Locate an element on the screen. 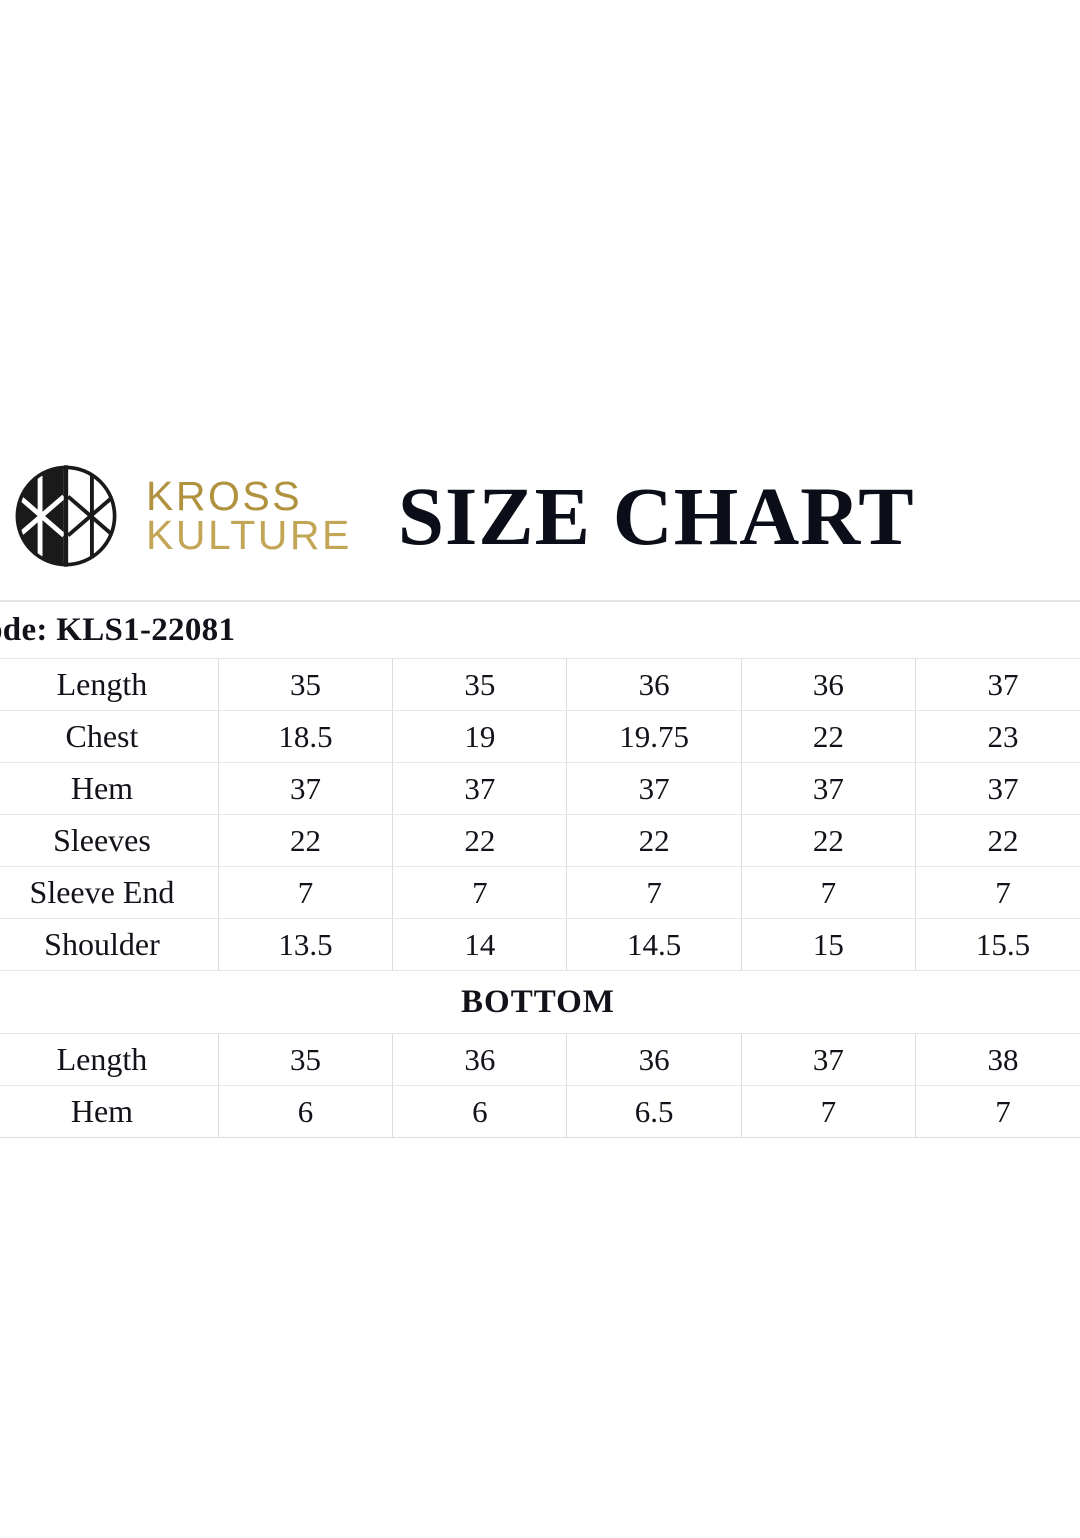  table-row: Length 35 35 36 36 37 is located at coordinates (540, 684).